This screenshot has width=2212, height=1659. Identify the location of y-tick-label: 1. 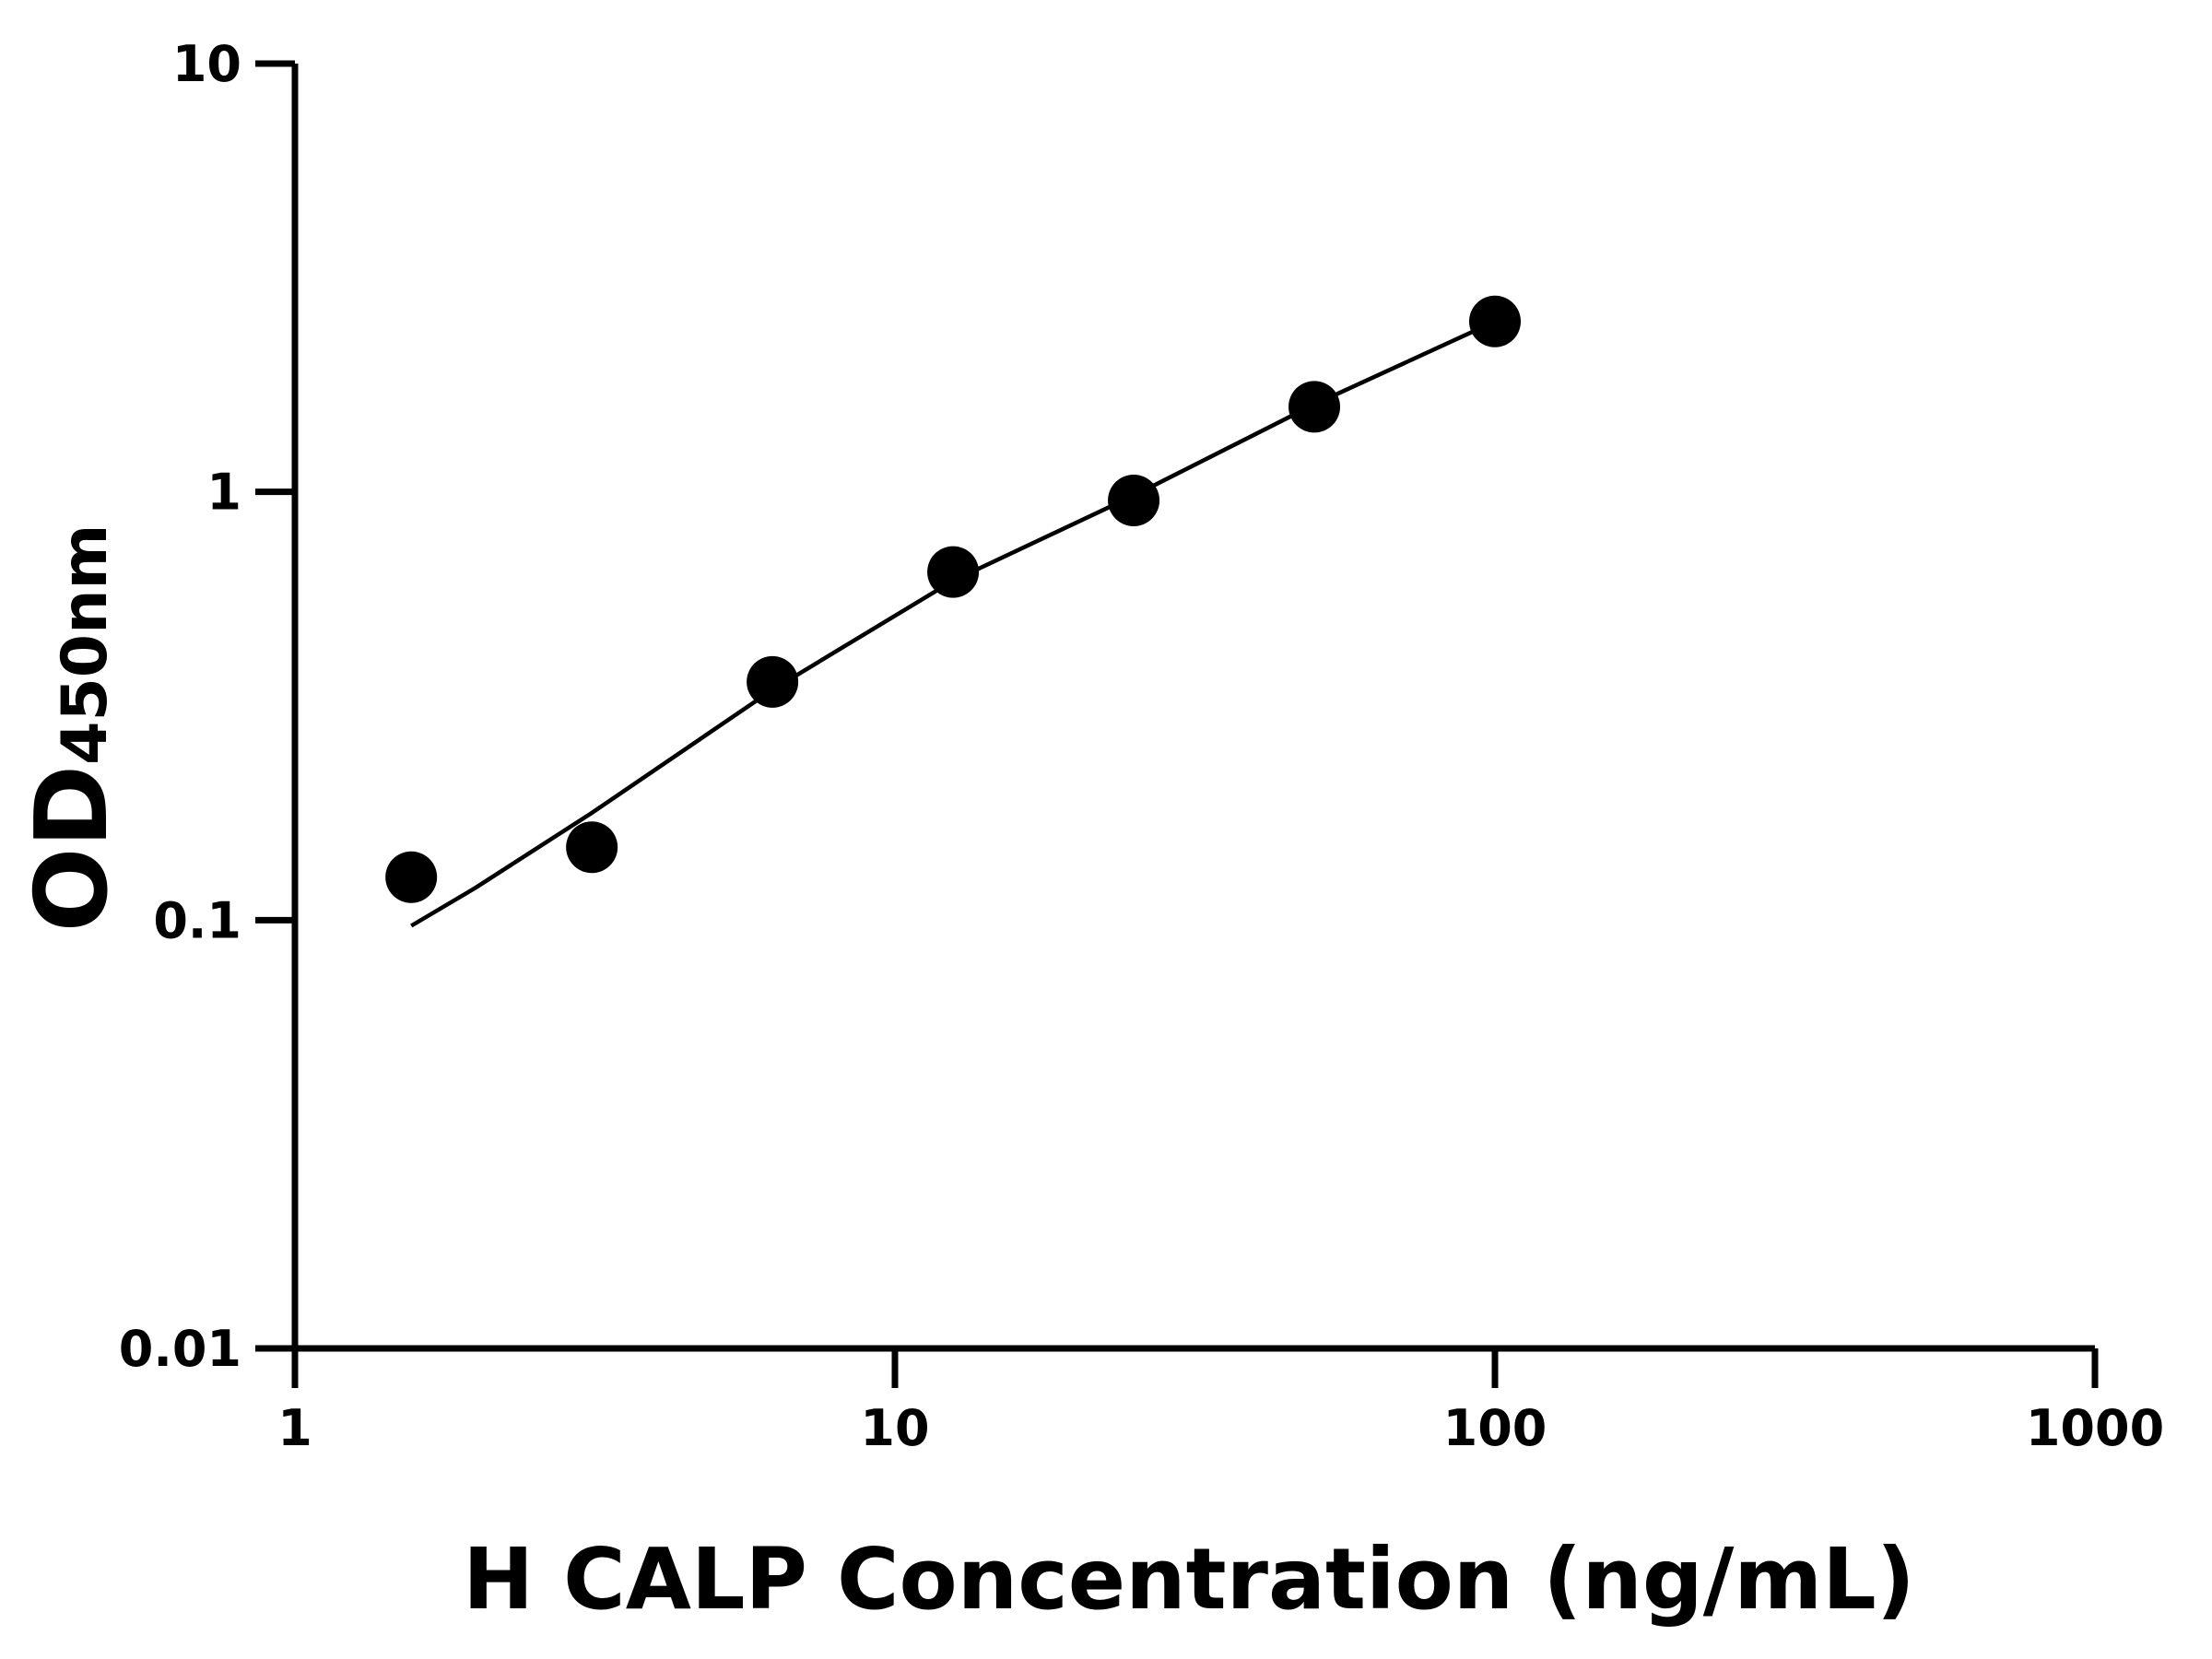
(223, 493).